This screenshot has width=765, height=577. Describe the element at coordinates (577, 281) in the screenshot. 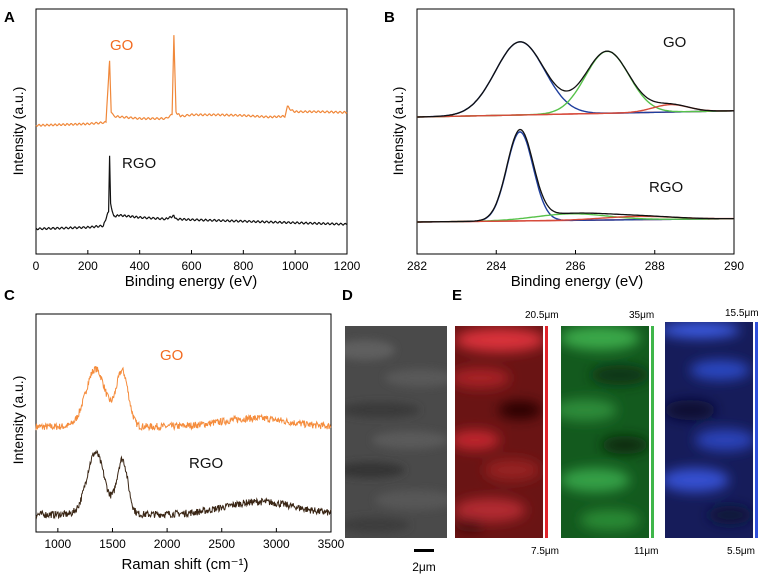

I see `panel-b-x-axis-label: Binding energy (eV)` at that location.